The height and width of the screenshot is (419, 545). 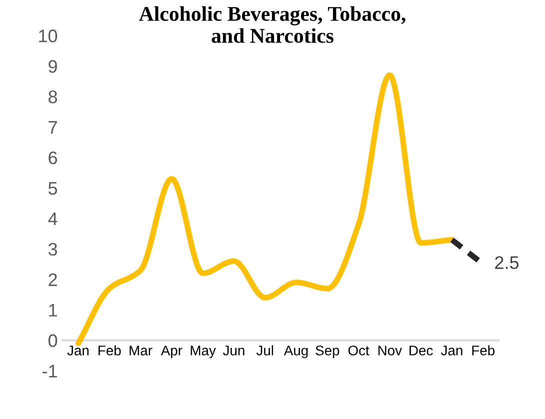 I want to click on chart-title: Alcoholic Beverages, Tobacco, and Narcotics, so click(x=272, y=24).